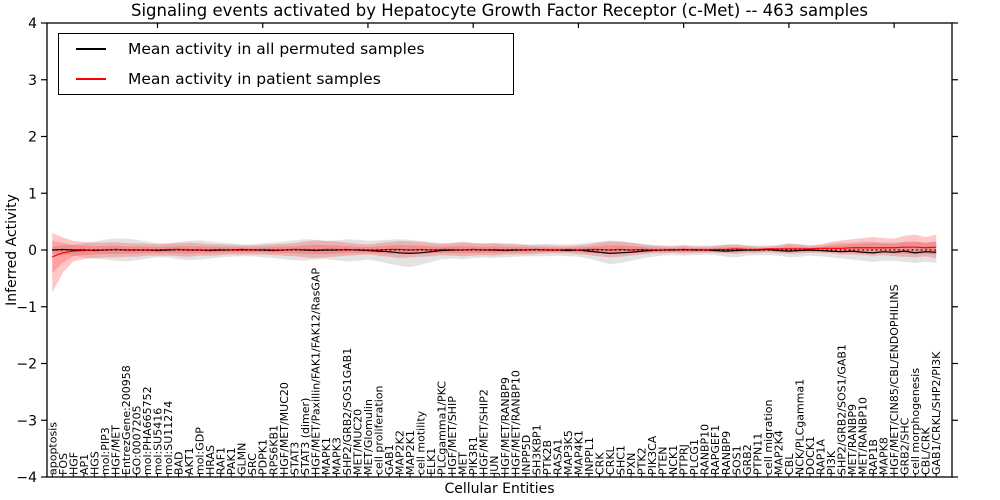  Describe the element at coordinates (305, 436) in the screenshot. I see `x-tick-label: STAT3 (dimer)` at that location.